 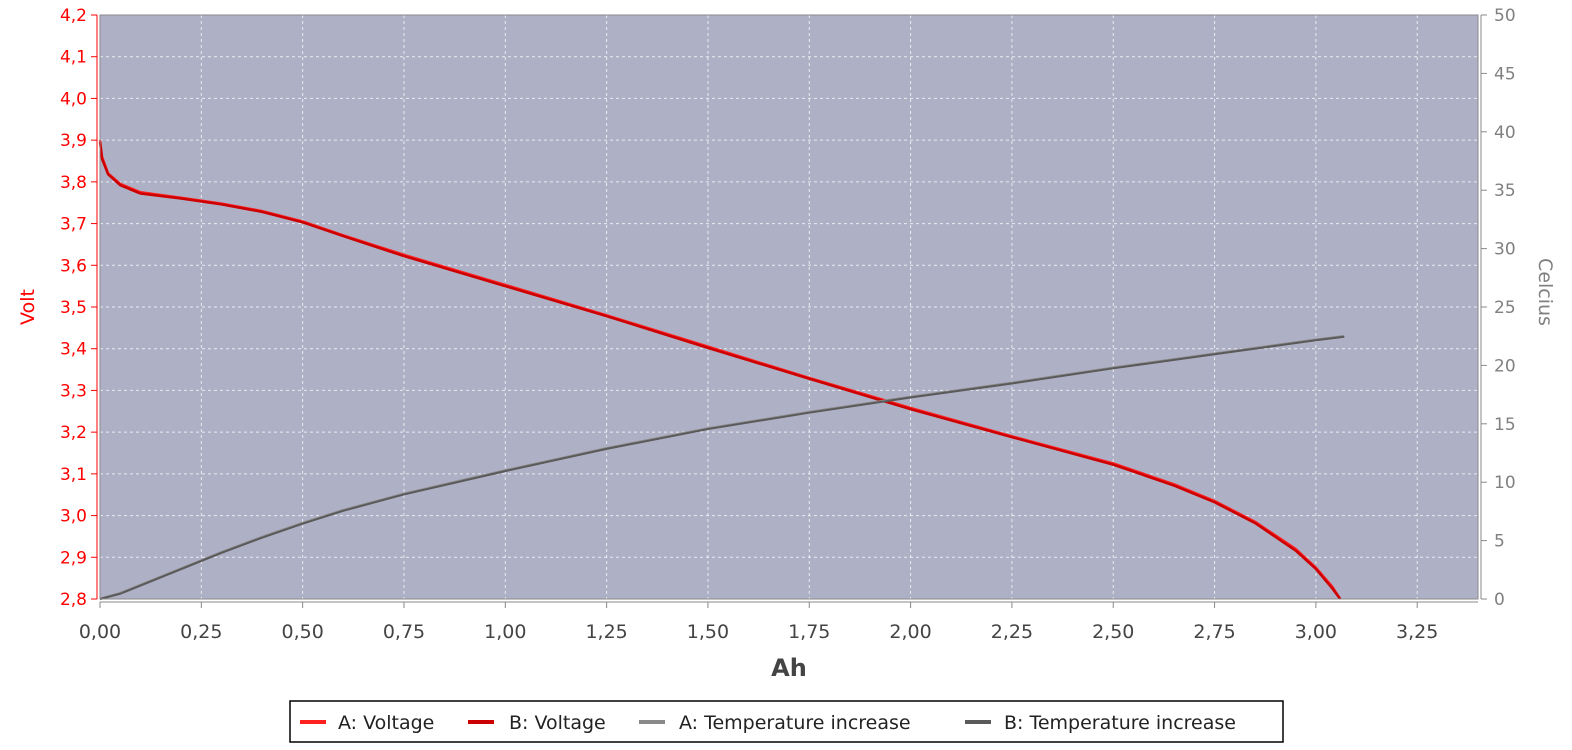 What do you see at coordinates (1012, 632) in the screenshot?
I see `x-tick-label-9: 2,25` at bounding box center [1012, 632].